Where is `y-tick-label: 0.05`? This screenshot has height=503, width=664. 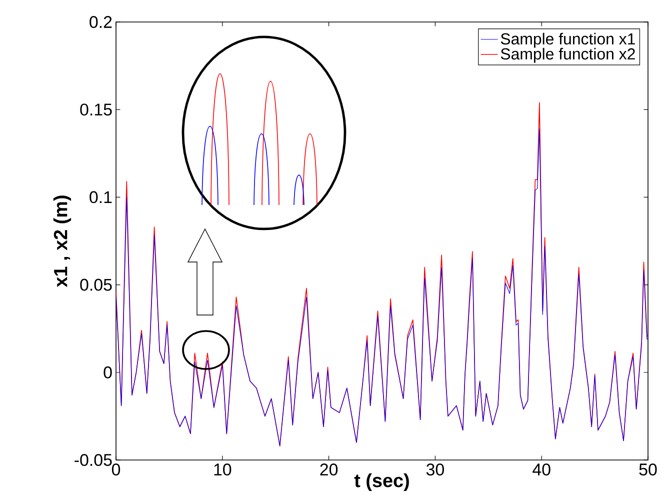
y-tick-label: 0.05 is located at coordinates (96, 284).